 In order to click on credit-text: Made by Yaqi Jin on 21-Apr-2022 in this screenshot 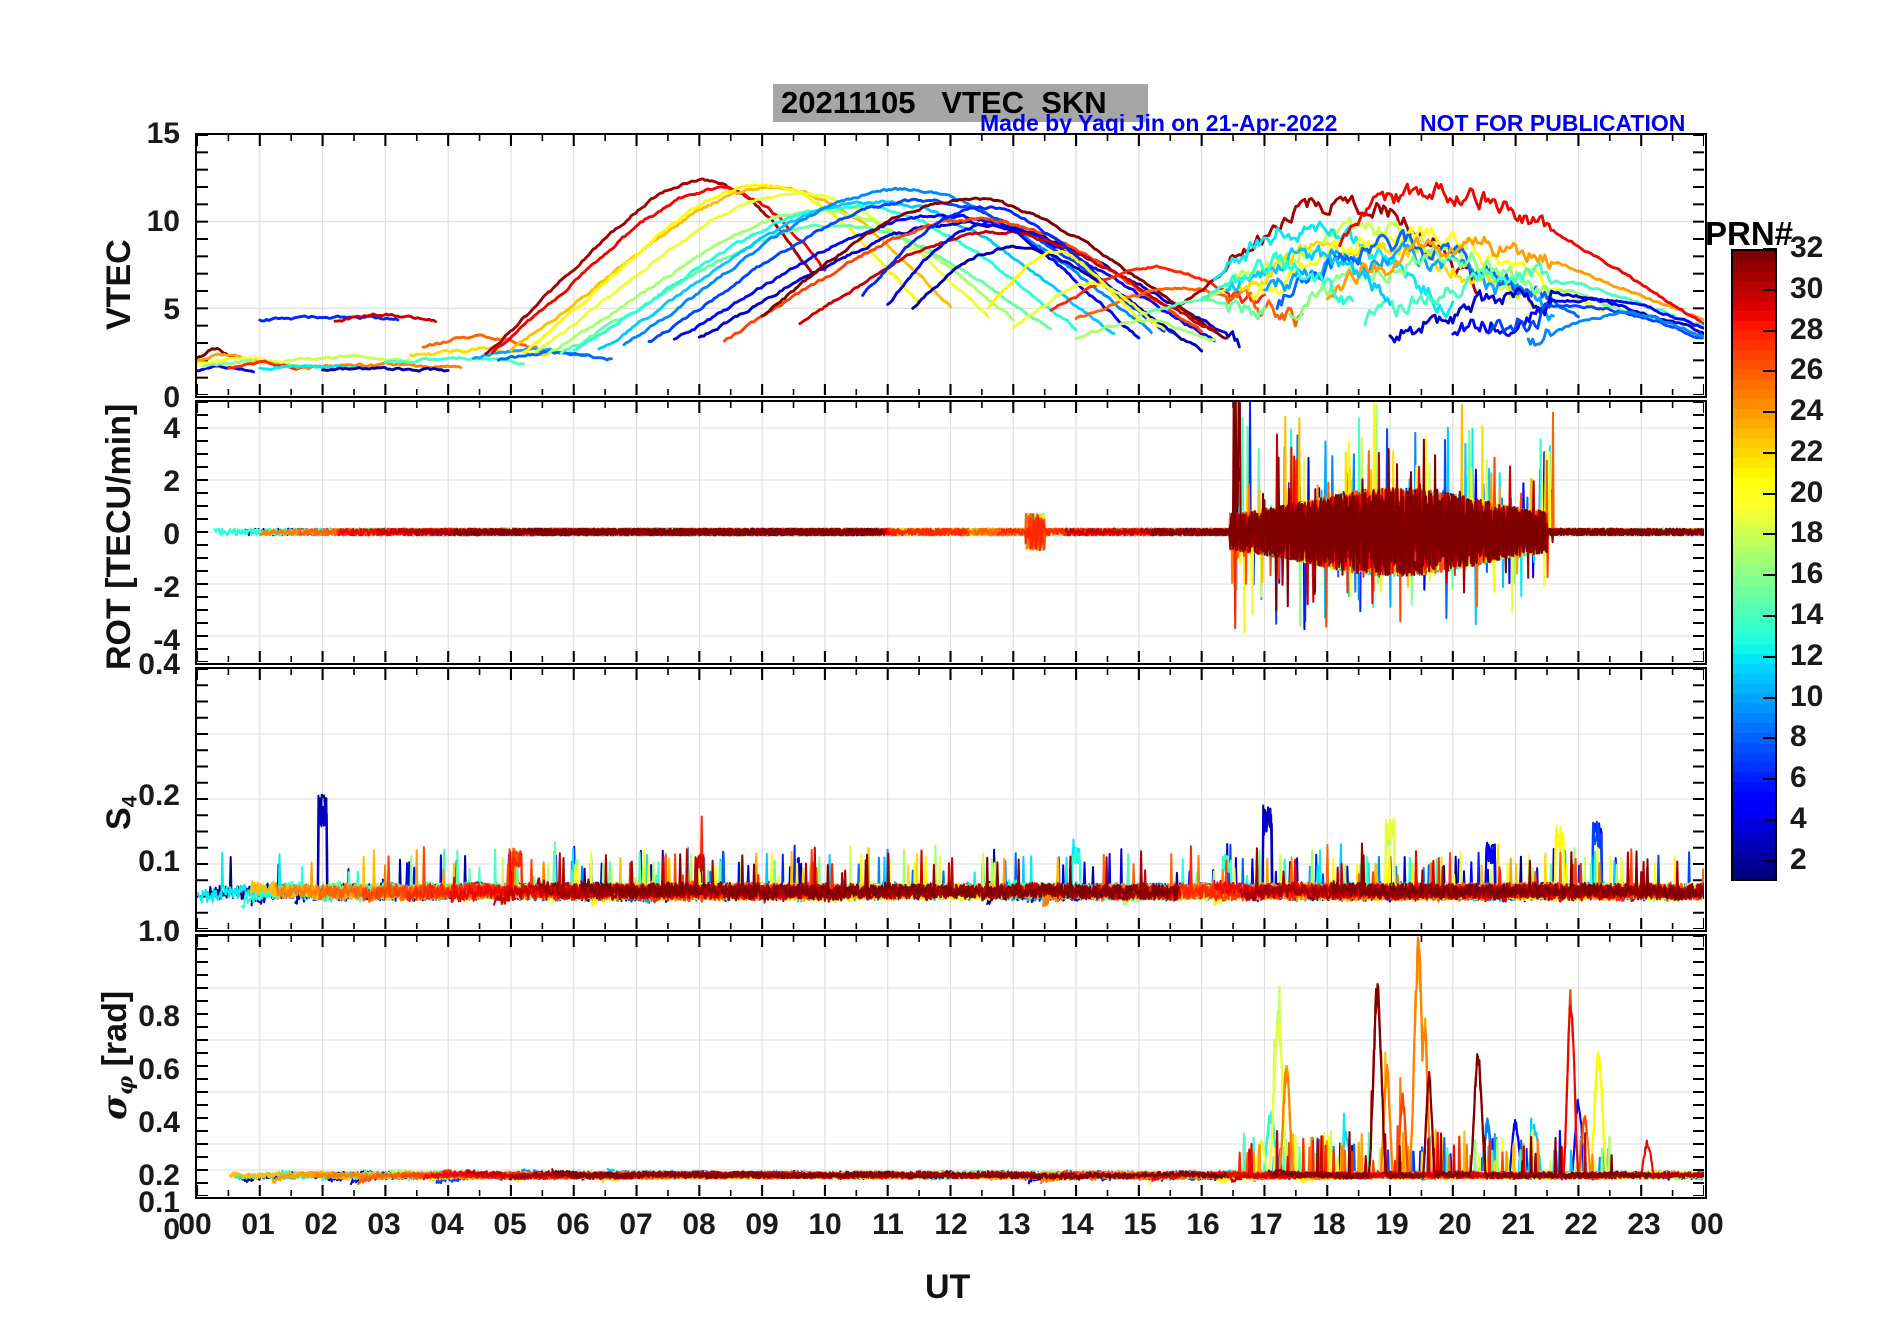, I will do `click(1159, 123)`.